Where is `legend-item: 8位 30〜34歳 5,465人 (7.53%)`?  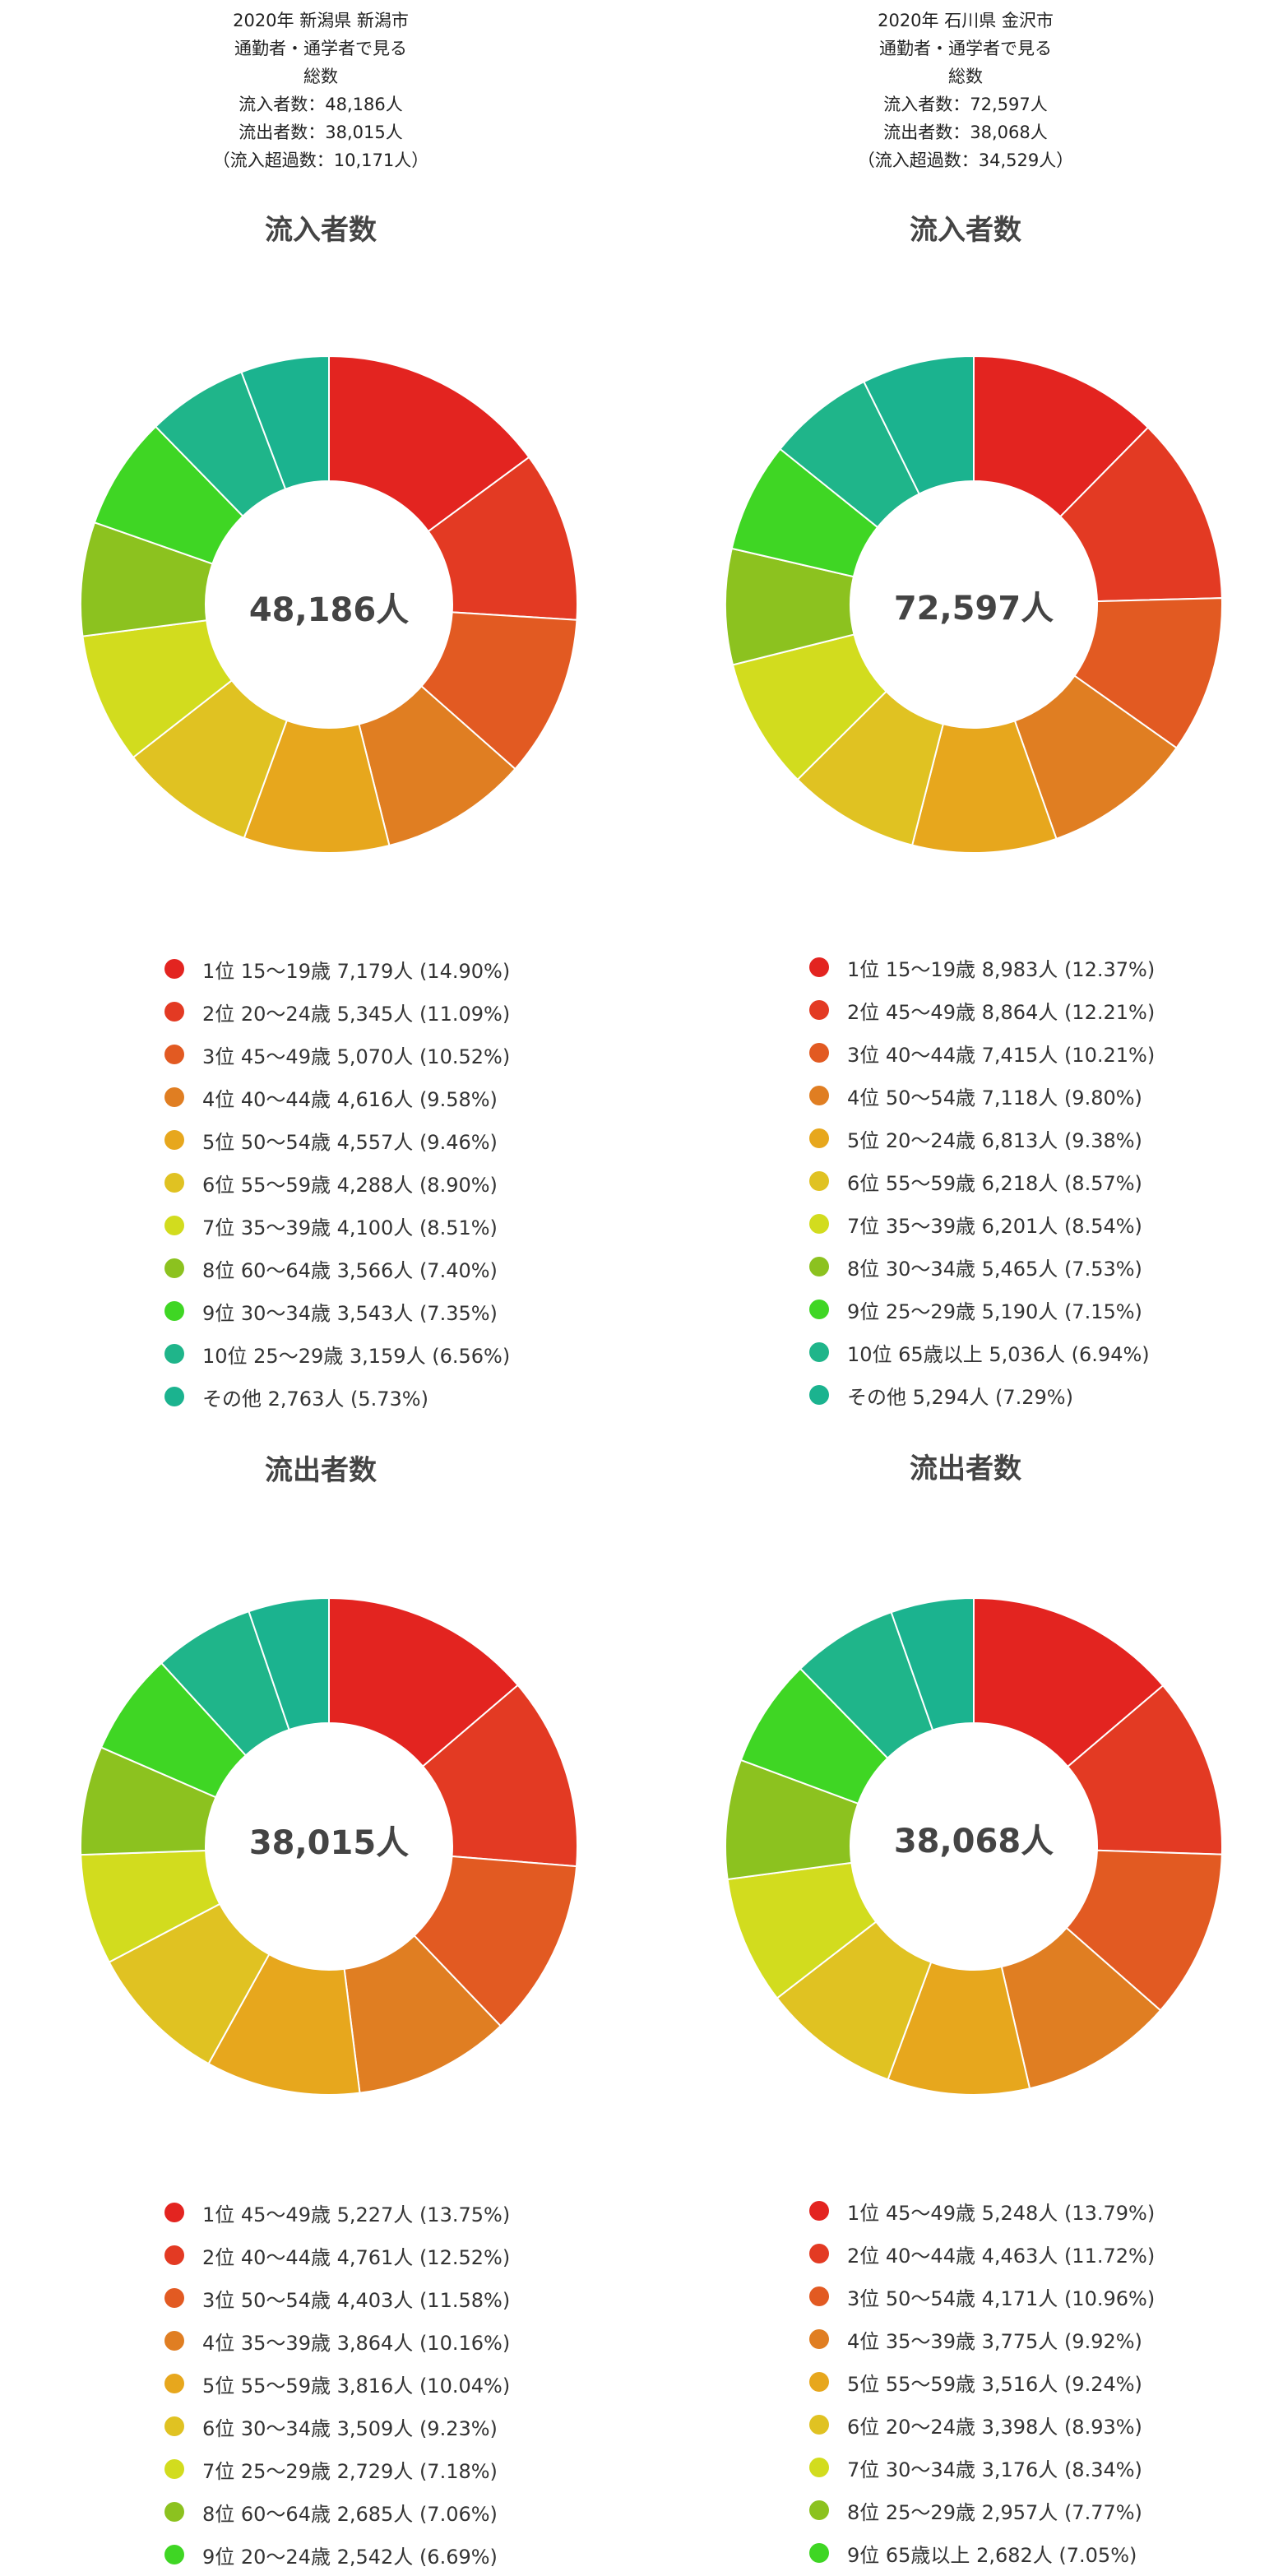 legend-item: 8位 30〜34歳 5,465人 (7.53%) is located at coordinates (1039, 1267).